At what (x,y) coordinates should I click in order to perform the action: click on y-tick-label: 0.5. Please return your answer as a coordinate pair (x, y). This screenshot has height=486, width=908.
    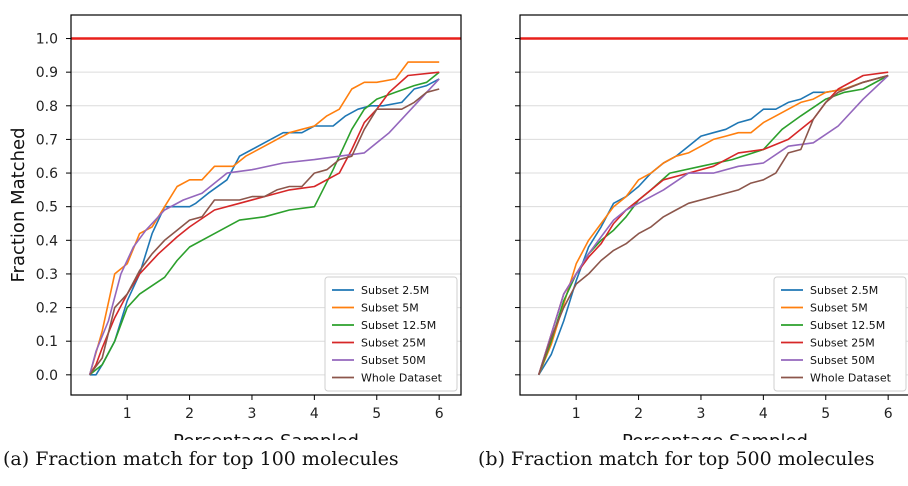
    Looking at the image, I should click on (47, 208).